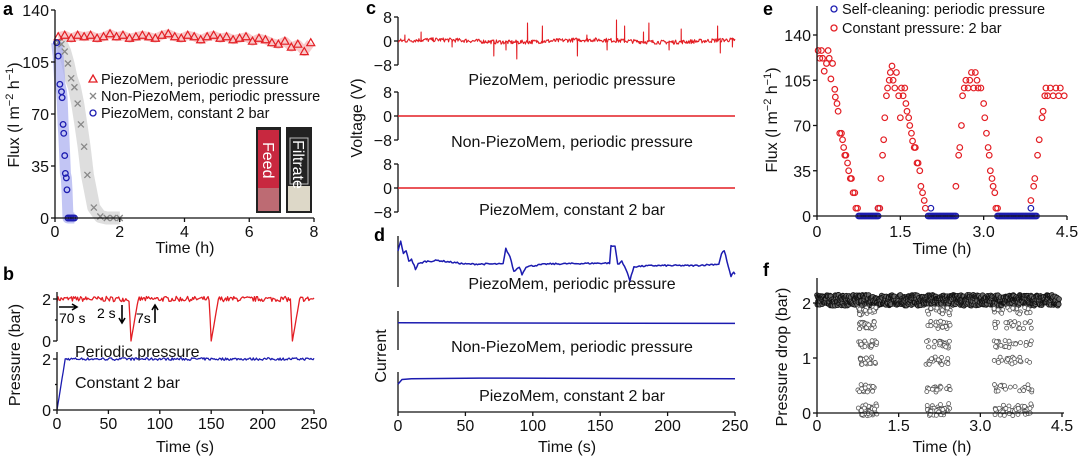  I want to click on panel-e-ylabel: Flux (l m−2 h−1), so click(771, 119).